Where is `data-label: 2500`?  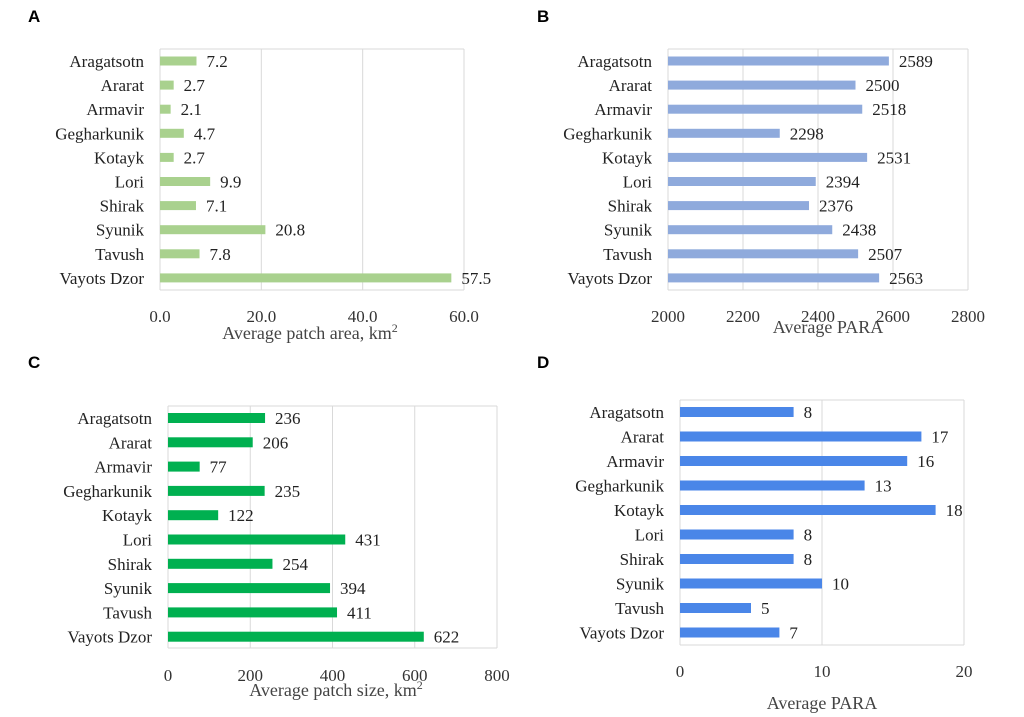
data-label: 2500 is located at coordinates (883, 85).